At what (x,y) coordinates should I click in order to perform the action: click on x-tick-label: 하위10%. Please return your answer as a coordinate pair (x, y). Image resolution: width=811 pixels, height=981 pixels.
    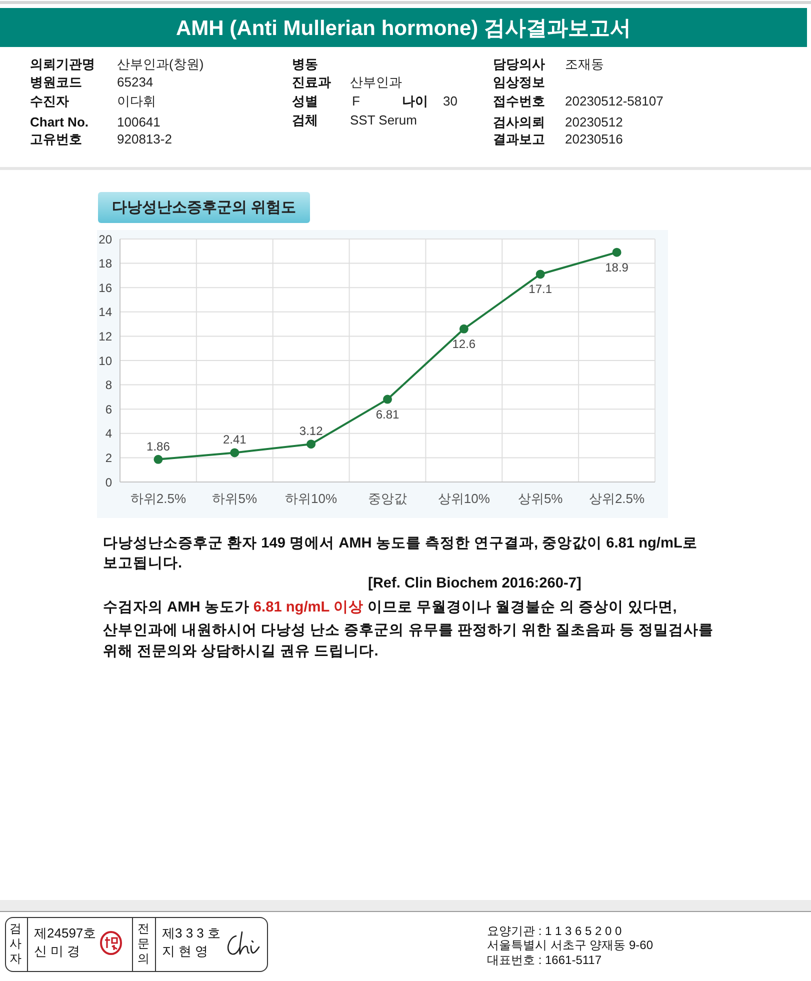
    Looking at the image, I should click on (311, 498).